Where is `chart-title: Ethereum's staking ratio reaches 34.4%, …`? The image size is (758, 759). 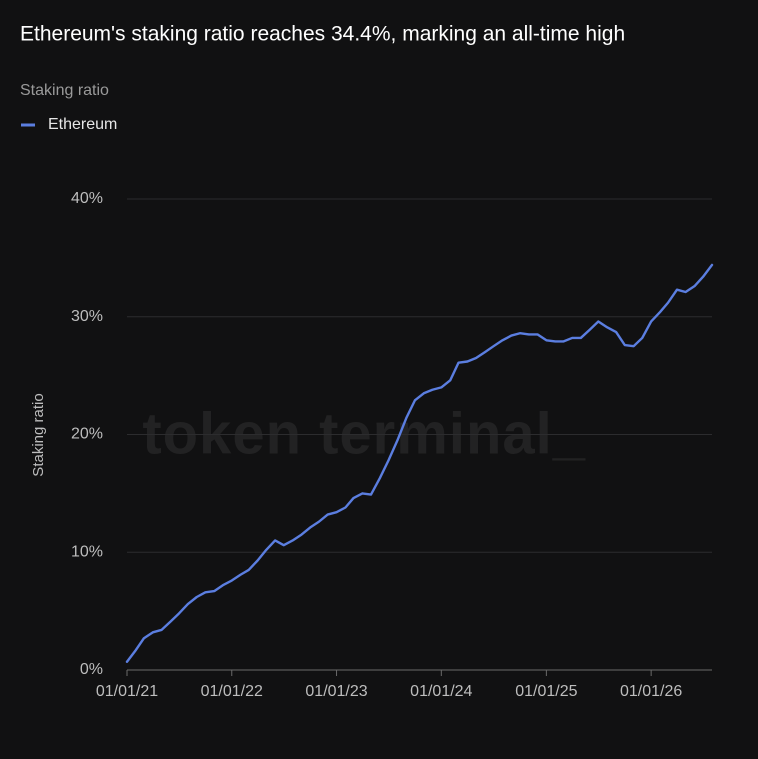
chart-title: Ethereum's staking ratio reaches 34.4%, … is located at coordinates (322, 34).